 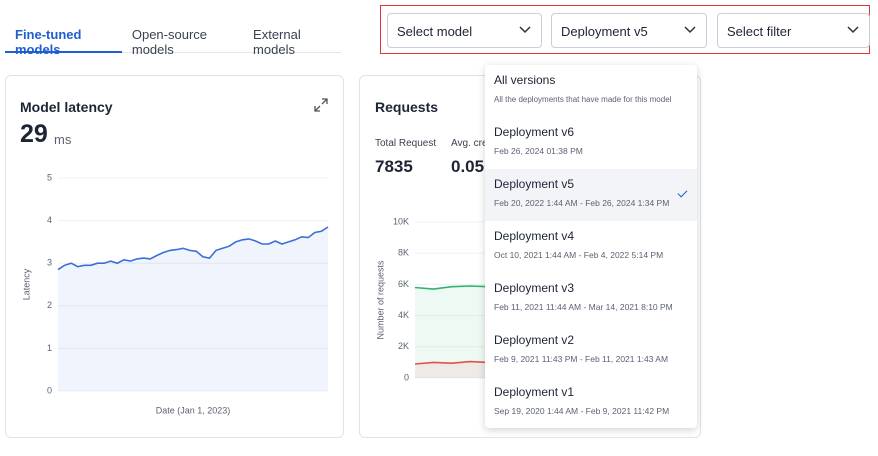 I want to click on stat-value: 7835, so click(x=394, y=166).